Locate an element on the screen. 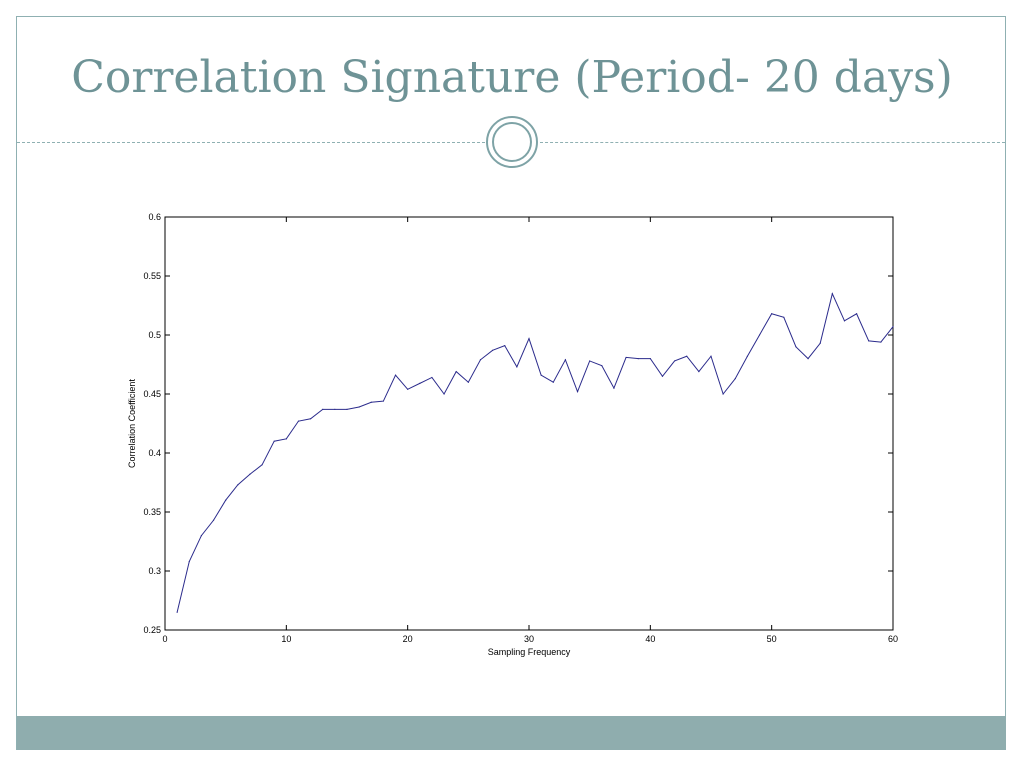 The height and width of the screenshot is (768, 1024). ring-ornament-inner is located at coordinates (512, 142).